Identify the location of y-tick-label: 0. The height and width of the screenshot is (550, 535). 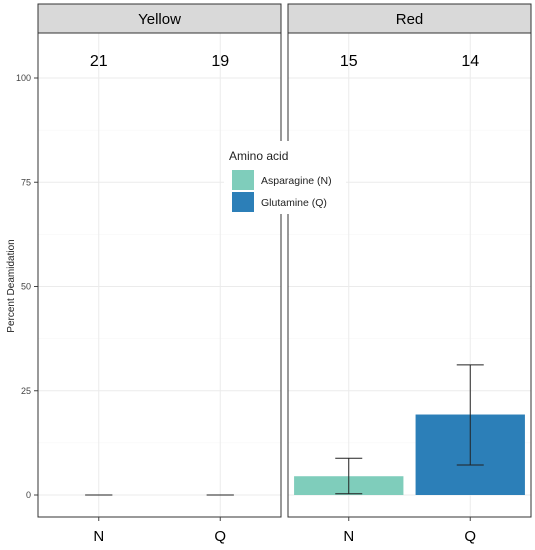
(28, 495).